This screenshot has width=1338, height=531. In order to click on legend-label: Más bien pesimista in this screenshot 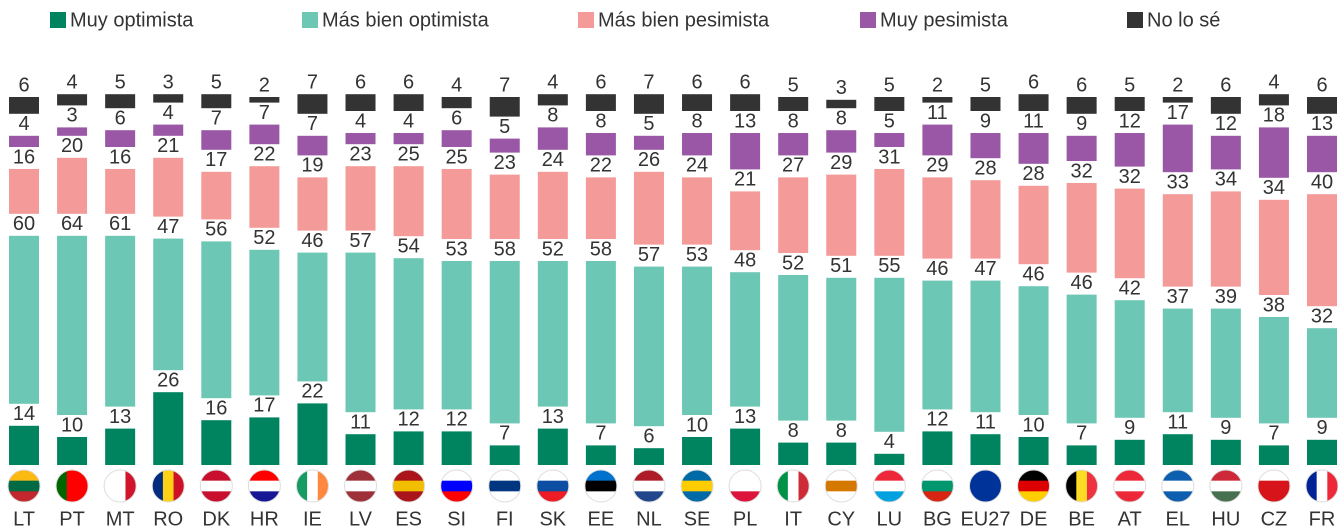, I will do `click(684, 20)`.